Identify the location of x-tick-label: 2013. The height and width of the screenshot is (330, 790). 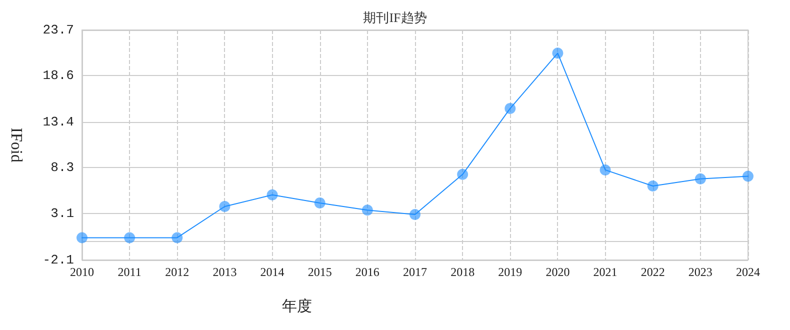
(224, 272).